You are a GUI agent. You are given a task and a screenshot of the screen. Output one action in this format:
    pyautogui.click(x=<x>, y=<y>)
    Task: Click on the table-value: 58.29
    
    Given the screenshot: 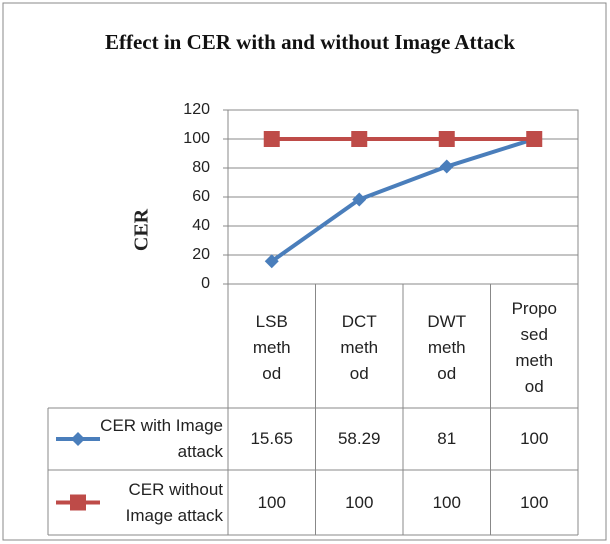 What is the action you would take?
    pyautogui.click(x=359, y=438)
    